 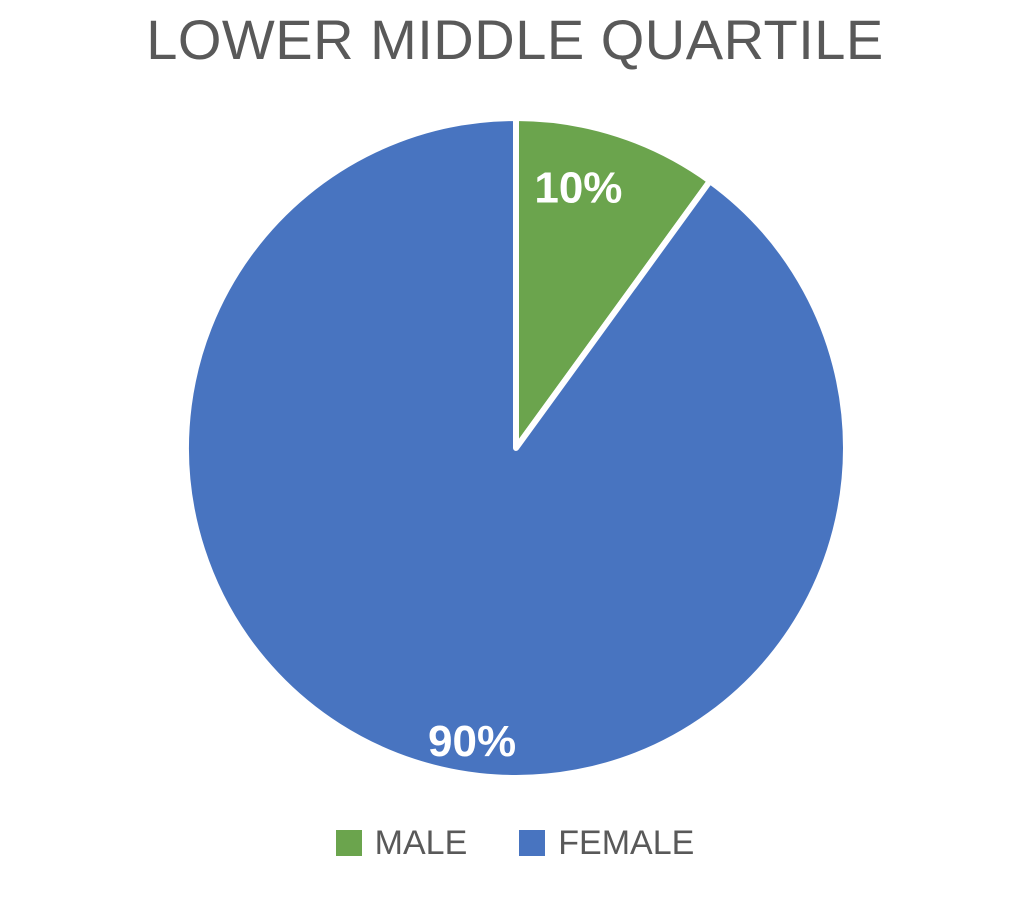 I want to click on pie-slice-male, so click(x=613, y=283).